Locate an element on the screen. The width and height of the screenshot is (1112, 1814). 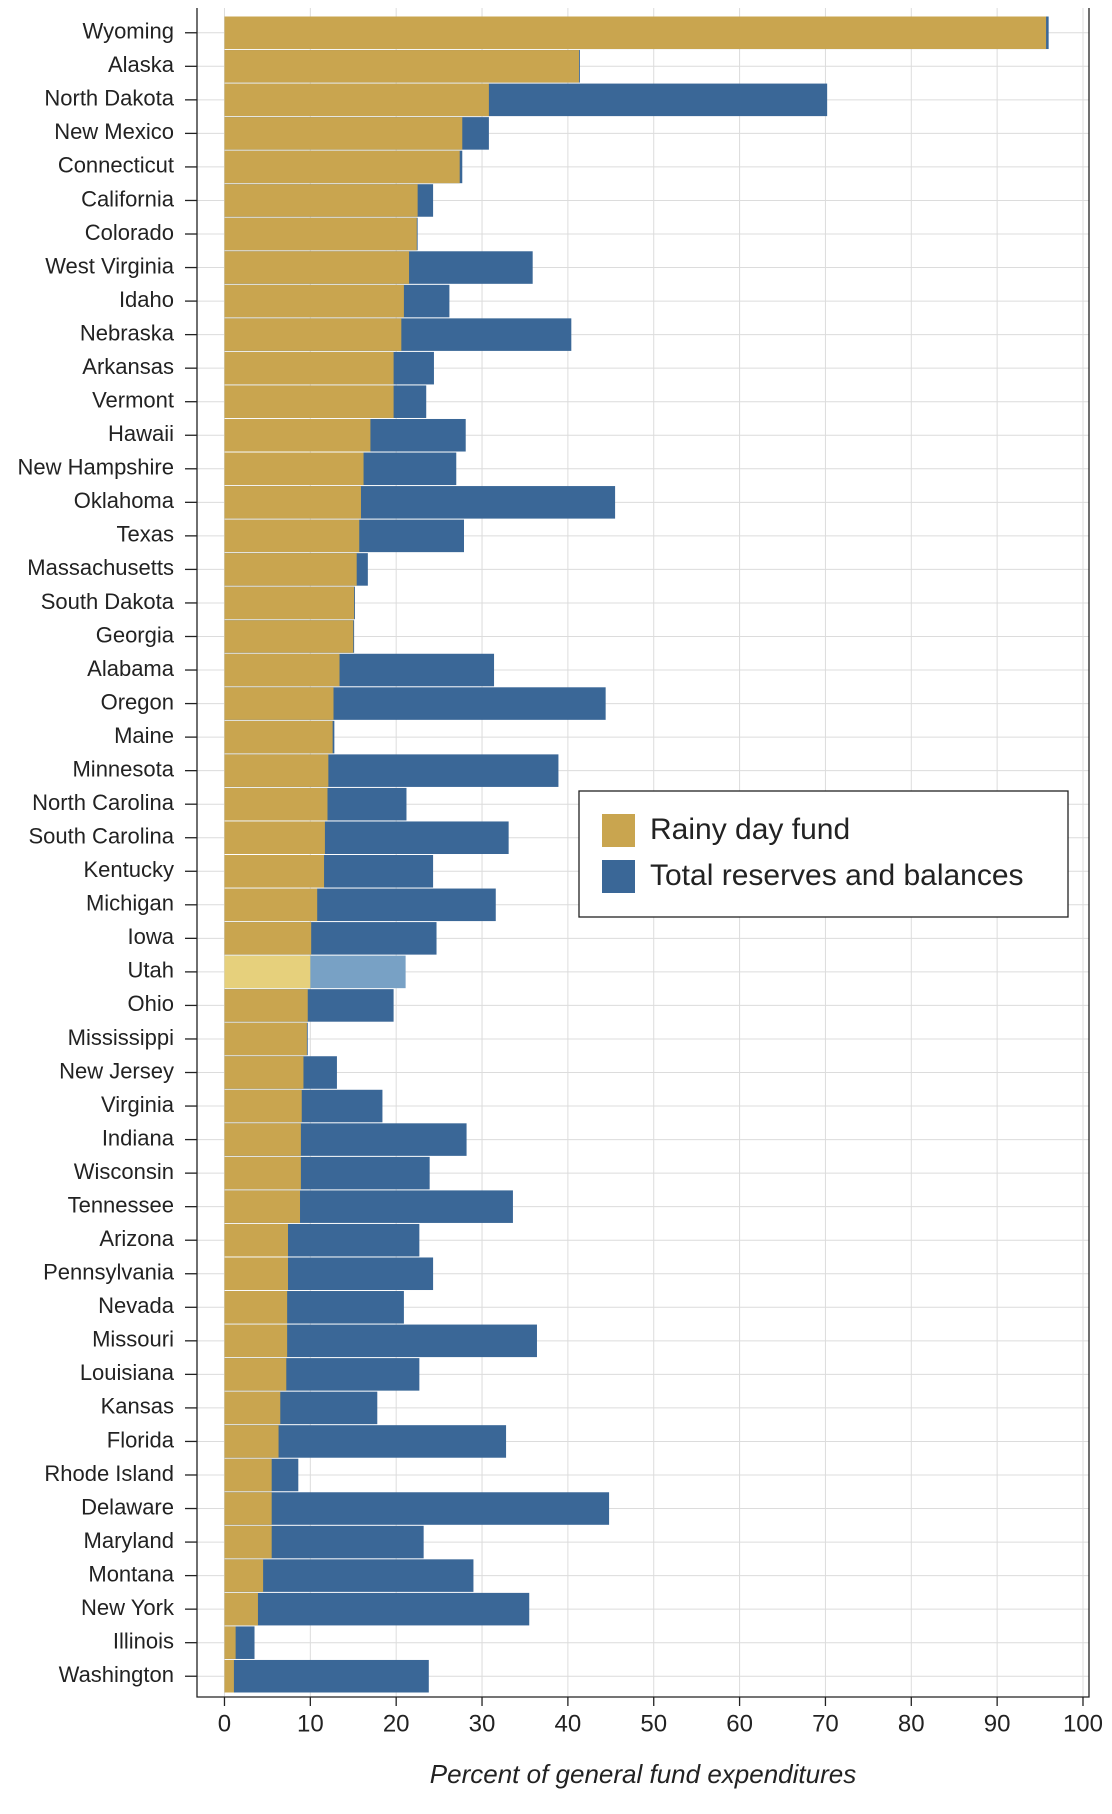
y-tick-label: Delaware is located at coordinates (127, 1506).